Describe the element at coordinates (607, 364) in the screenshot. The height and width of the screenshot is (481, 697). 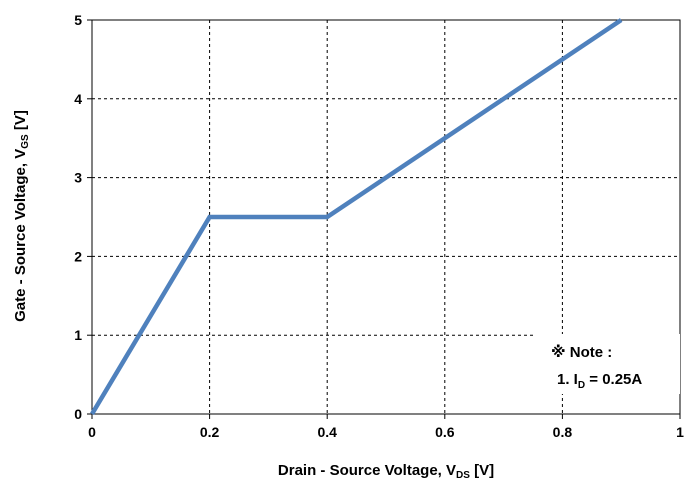
I see `note-box` at that location.